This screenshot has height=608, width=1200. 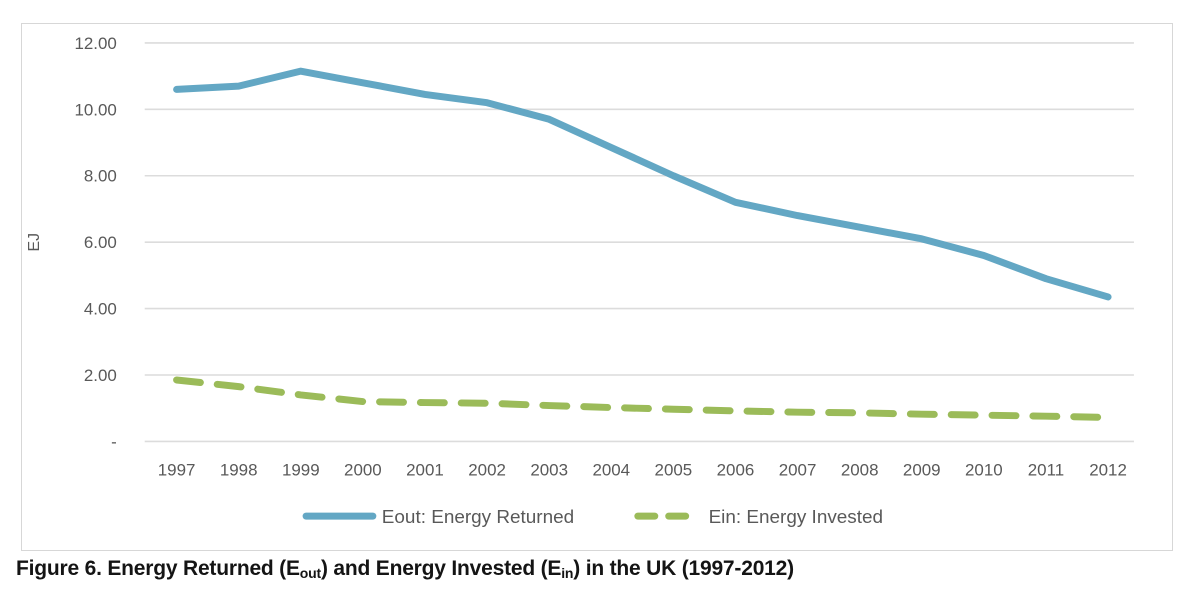 I want to click on x-tick-label: 2004, so click(x=611, y=469).